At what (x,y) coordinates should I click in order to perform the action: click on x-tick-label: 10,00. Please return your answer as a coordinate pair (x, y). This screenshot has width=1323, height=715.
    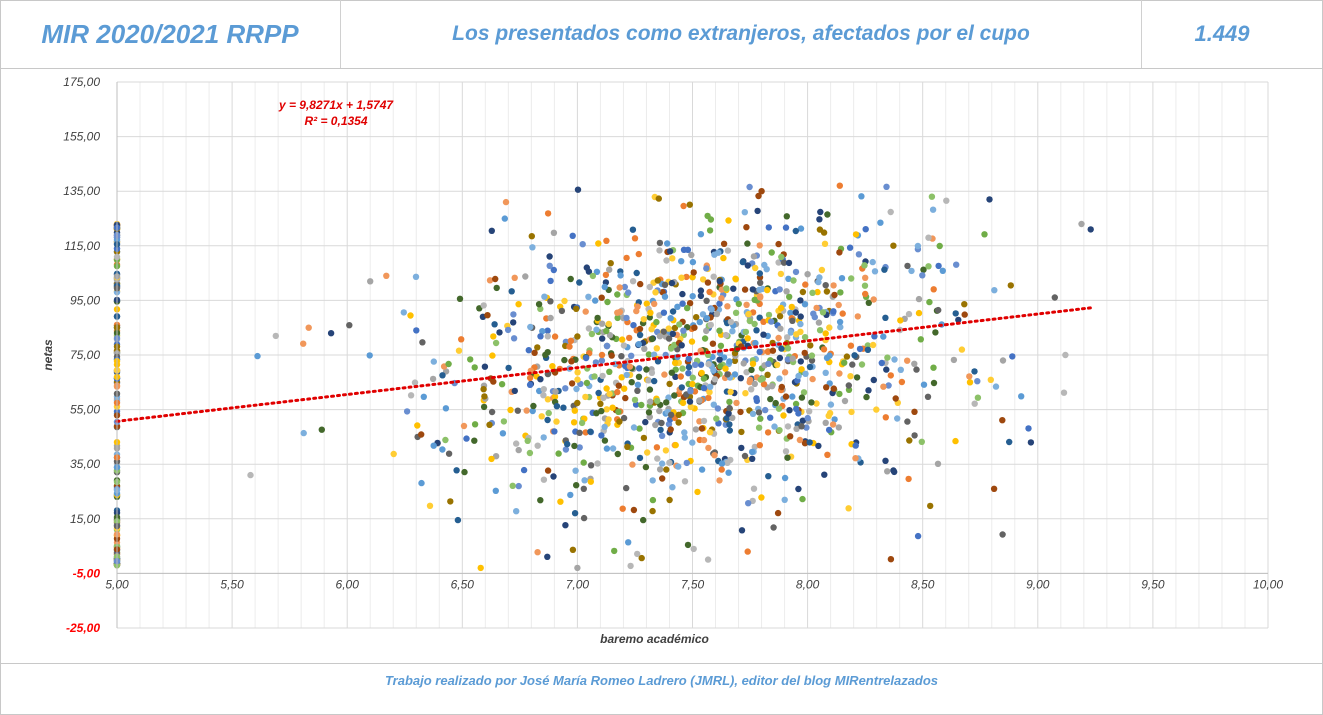
    Looking at the image, I should click on (1268, 584).